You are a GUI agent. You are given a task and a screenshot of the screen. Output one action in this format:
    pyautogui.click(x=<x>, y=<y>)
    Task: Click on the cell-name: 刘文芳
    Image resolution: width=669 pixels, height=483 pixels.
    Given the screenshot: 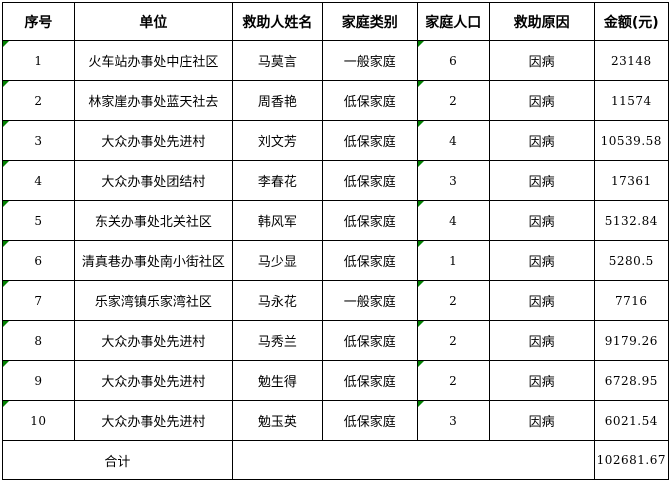 What is the action you would take?
    pyautogui.click(x=277, y=140)
    